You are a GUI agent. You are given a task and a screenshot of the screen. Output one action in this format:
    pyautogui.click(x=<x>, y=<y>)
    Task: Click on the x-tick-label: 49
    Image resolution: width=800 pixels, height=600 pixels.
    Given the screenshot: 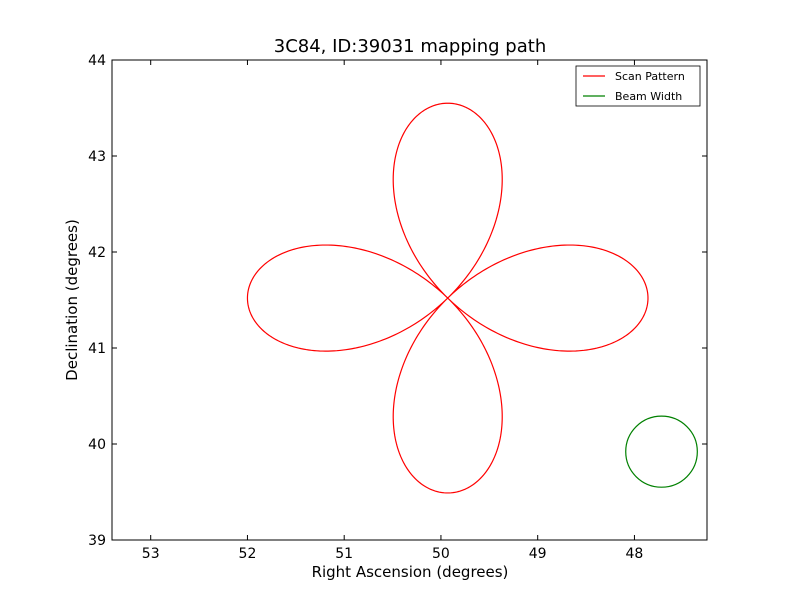 What is the action you would take?
    pyautogui.click(x=538, y=554)
    